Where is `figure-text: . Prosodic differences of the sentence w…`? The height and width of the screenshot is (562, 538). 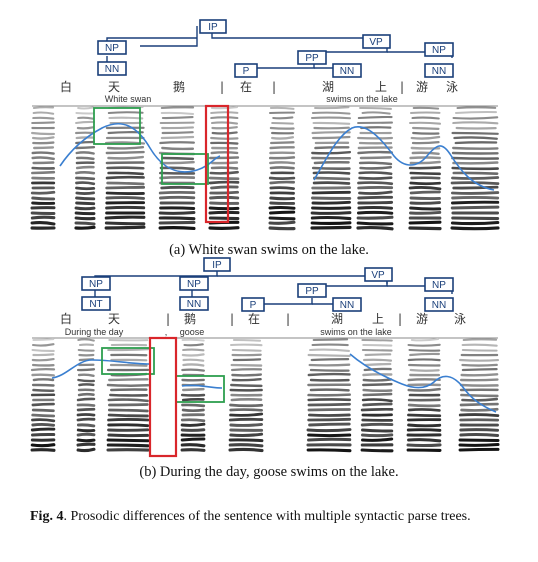
figure-text: . Prosodic differences of the sentence w… is located at coordinates (266, 516).